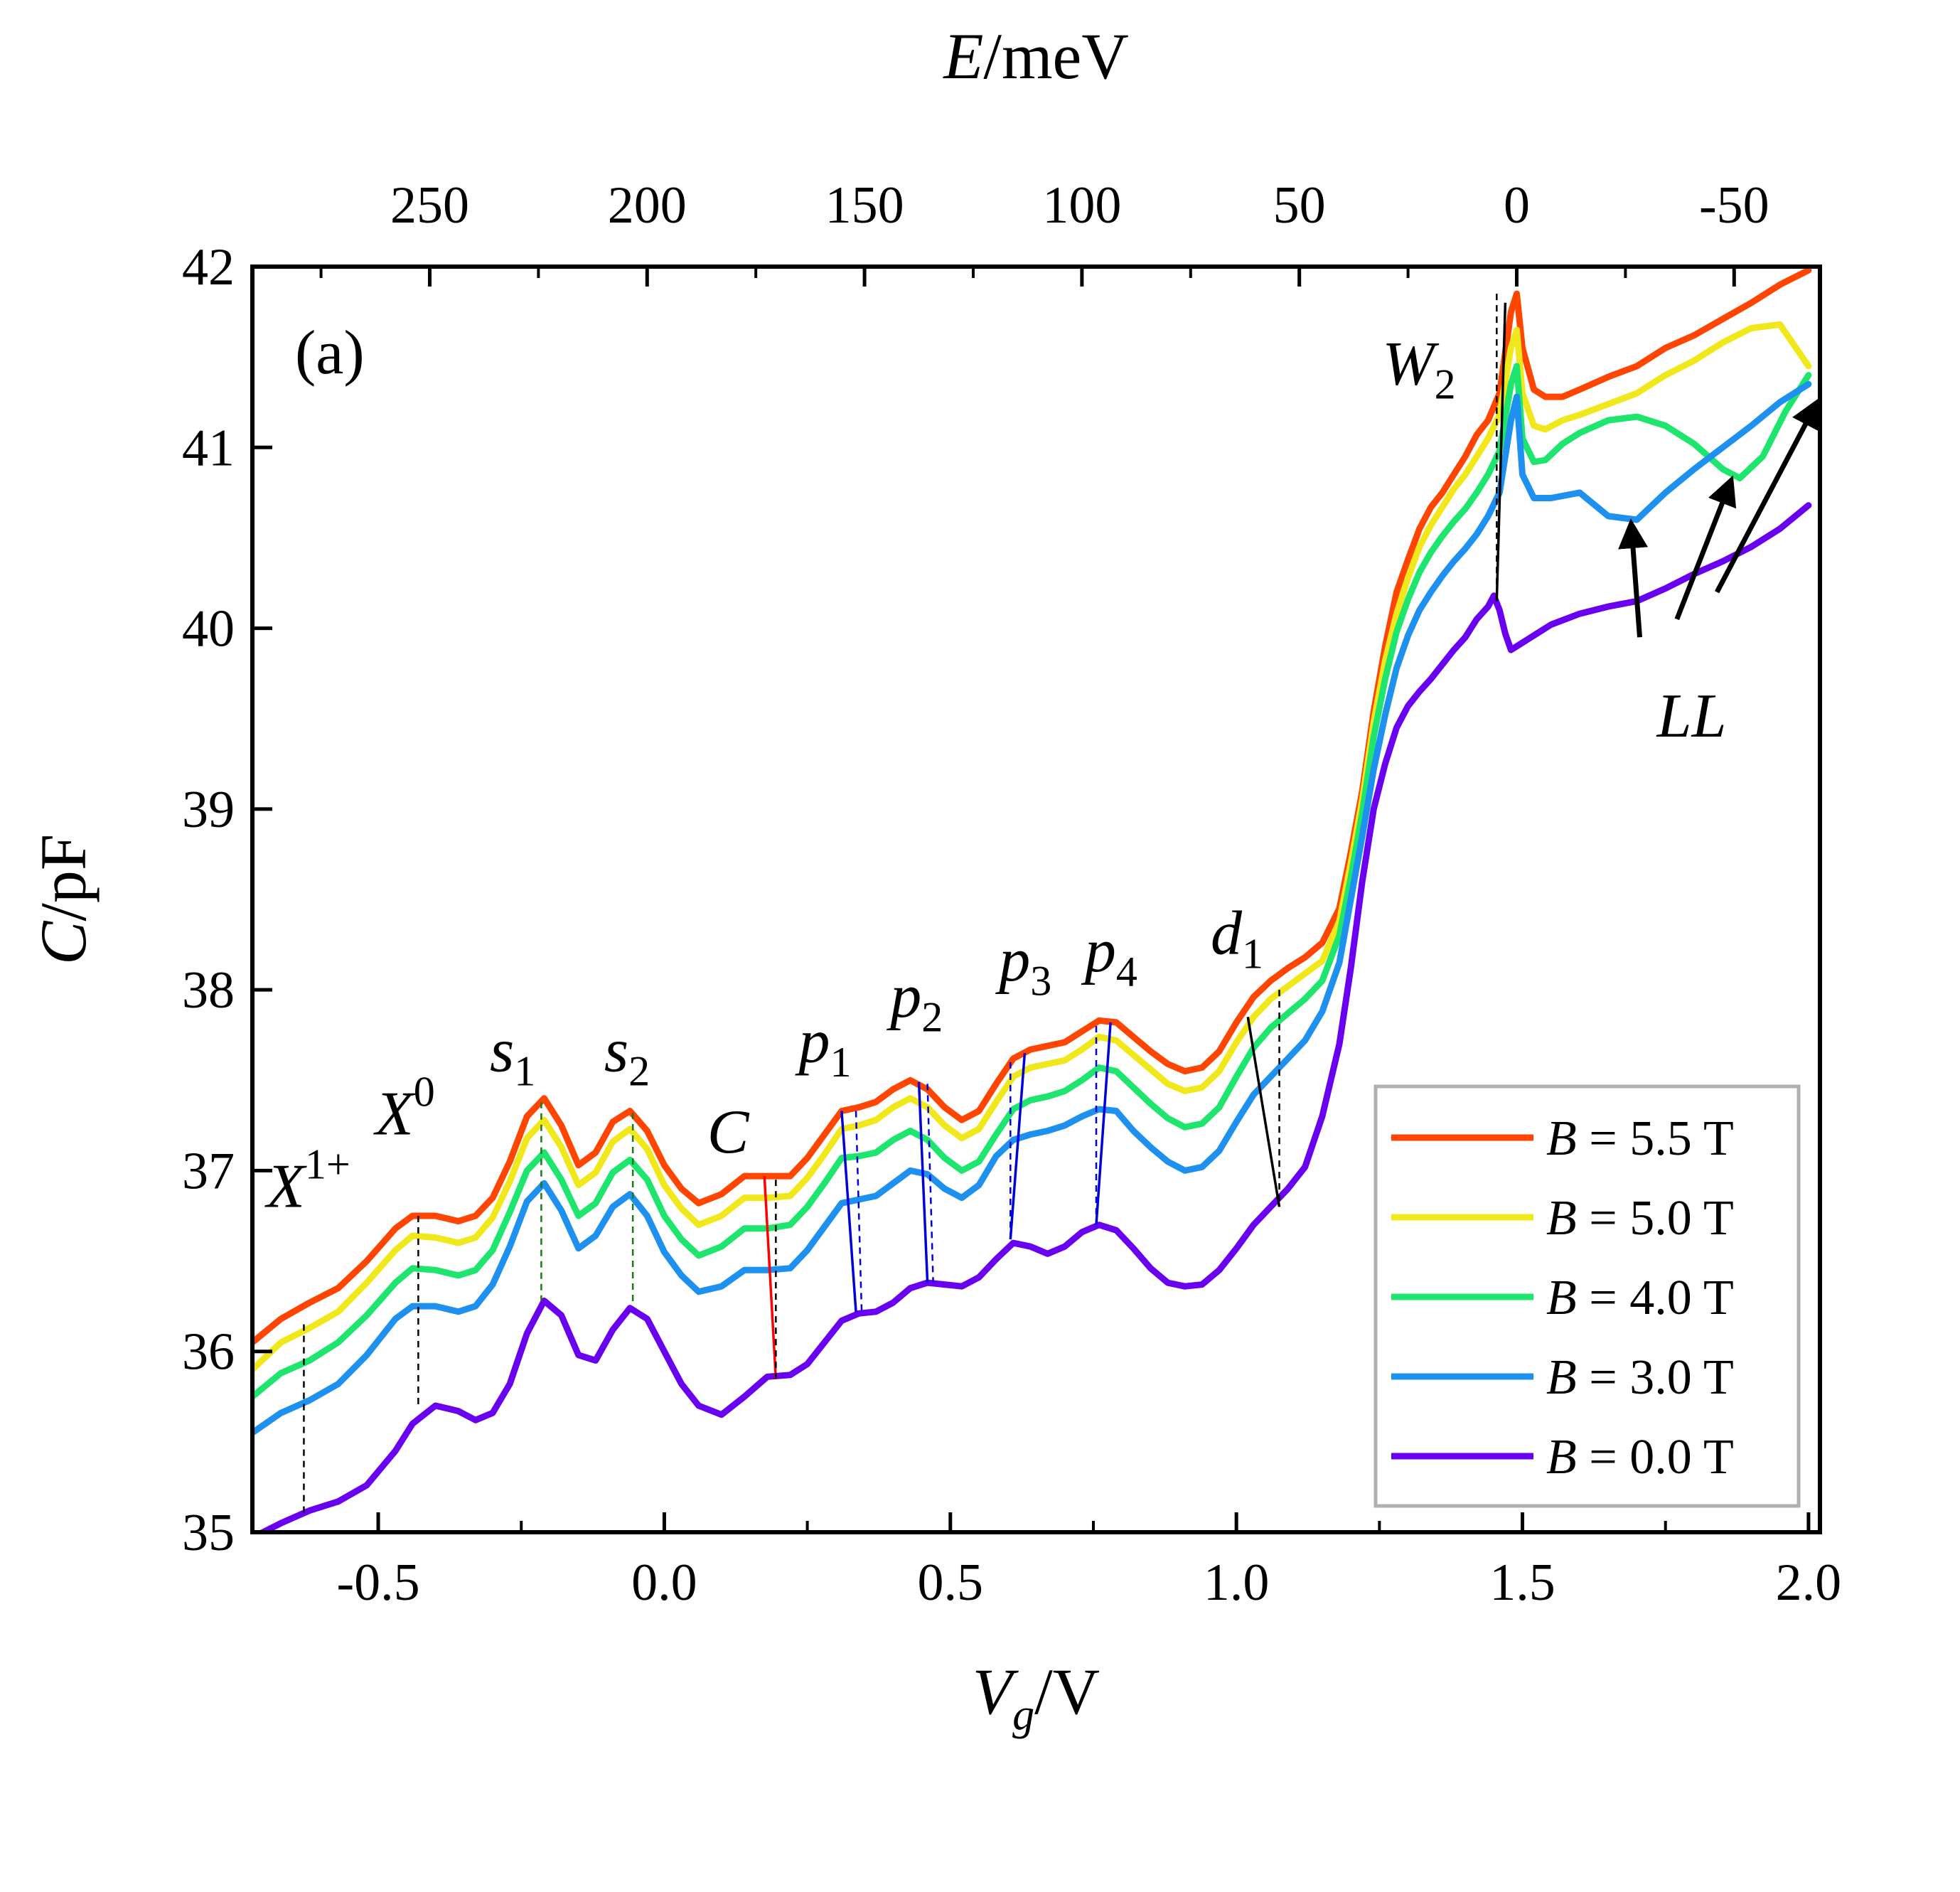 This screenshot has width=1960, height=1892. What do you see at coordinates (1299, 205) in the screenshot?
I see `top-tick-label: 50` at bounding box center [1299, 205].